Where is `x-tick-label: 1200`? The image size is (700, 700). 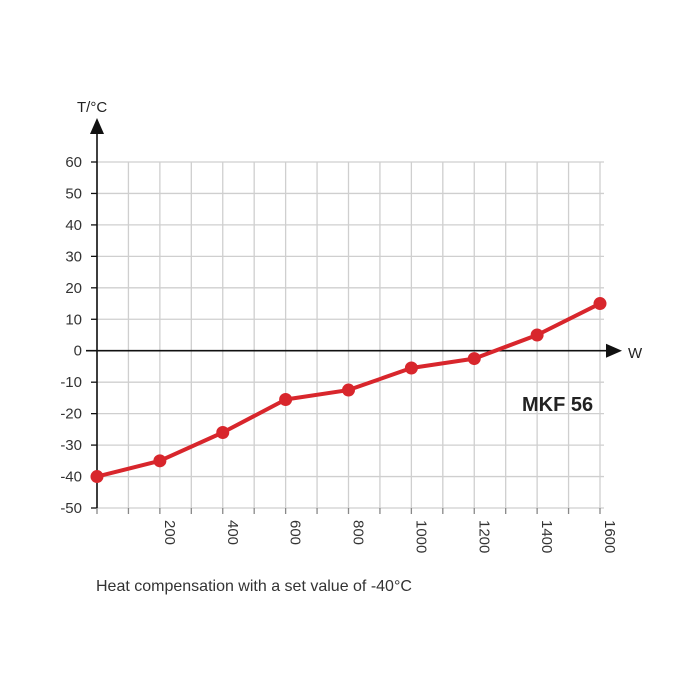 x-tick-label: 1200 is located at coordinates (483, 536).